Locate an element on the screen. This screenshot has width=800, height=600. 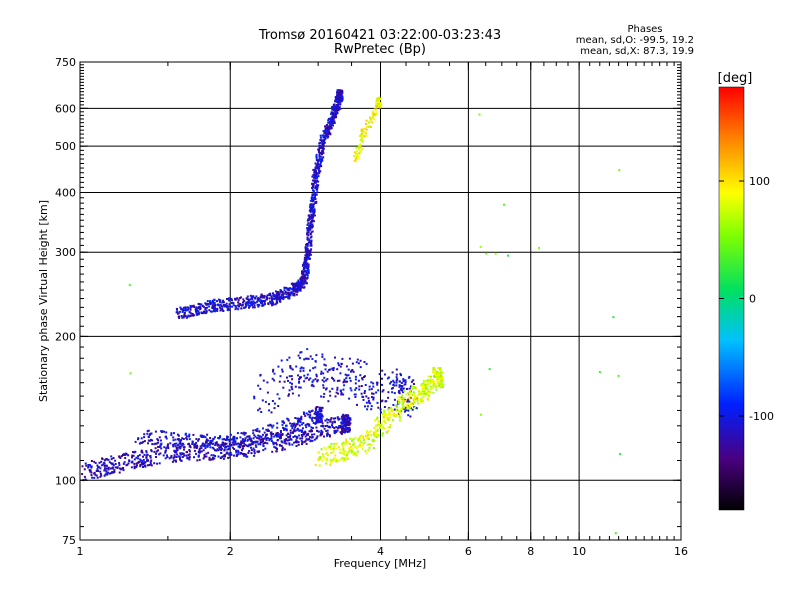
isolated-echoes-point is located at coordinates (495, 253).